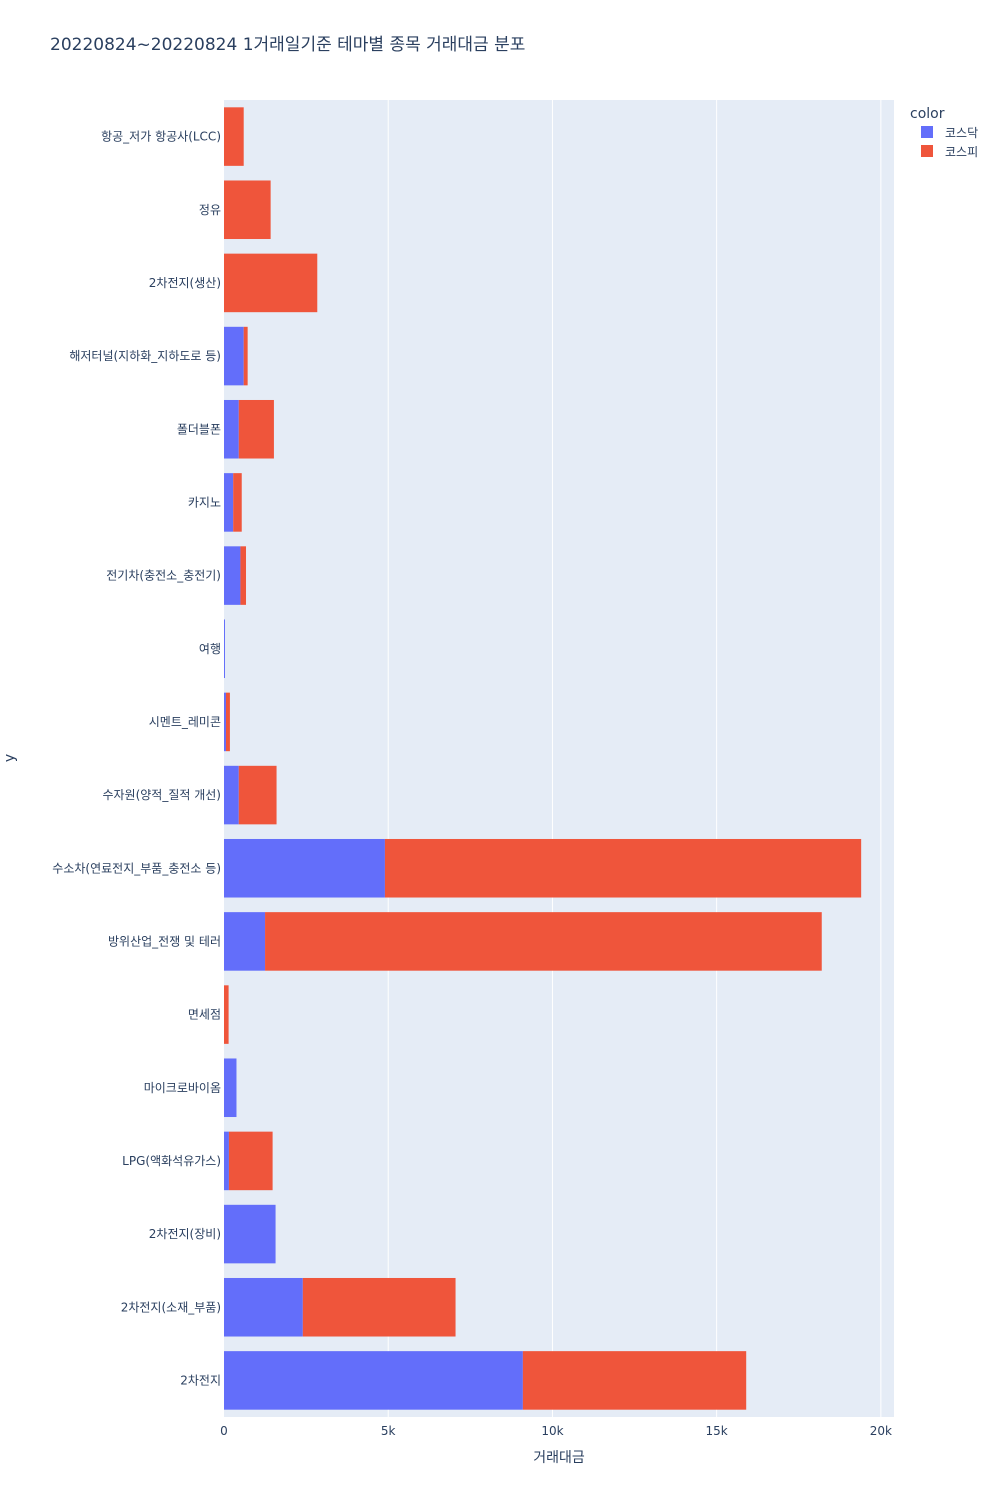 The width and height of the screenshot is (1000, 1504). What do you see at coordinates (717, 1431) in the screenshot?
I see `x-tick-label: 15k` at bounding box center [717, 1431].